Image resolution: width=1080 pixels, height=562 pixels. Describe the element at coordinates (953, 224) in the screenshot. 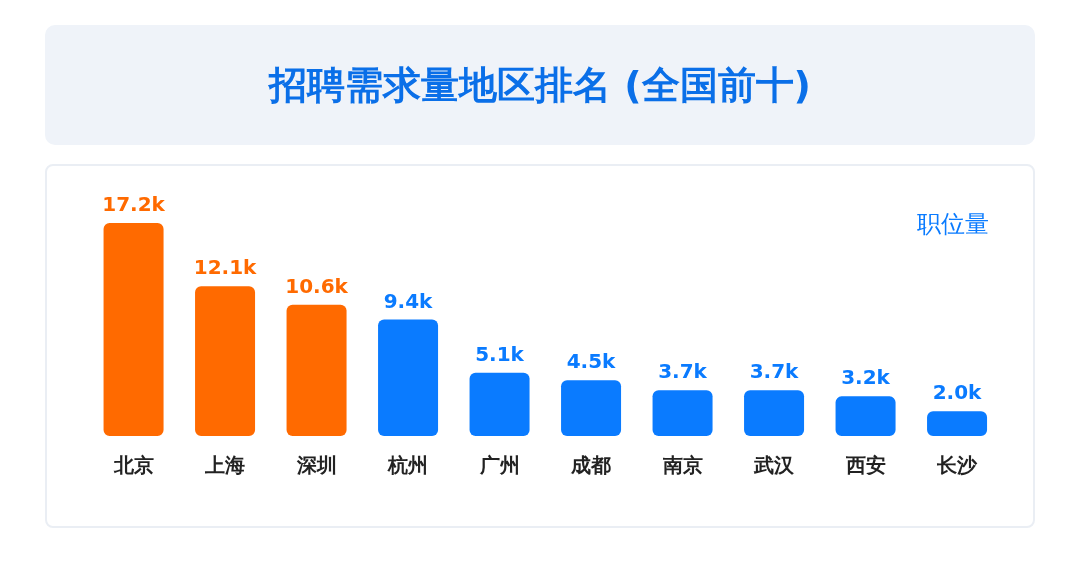

I see `annotation: 职位量` at that location.